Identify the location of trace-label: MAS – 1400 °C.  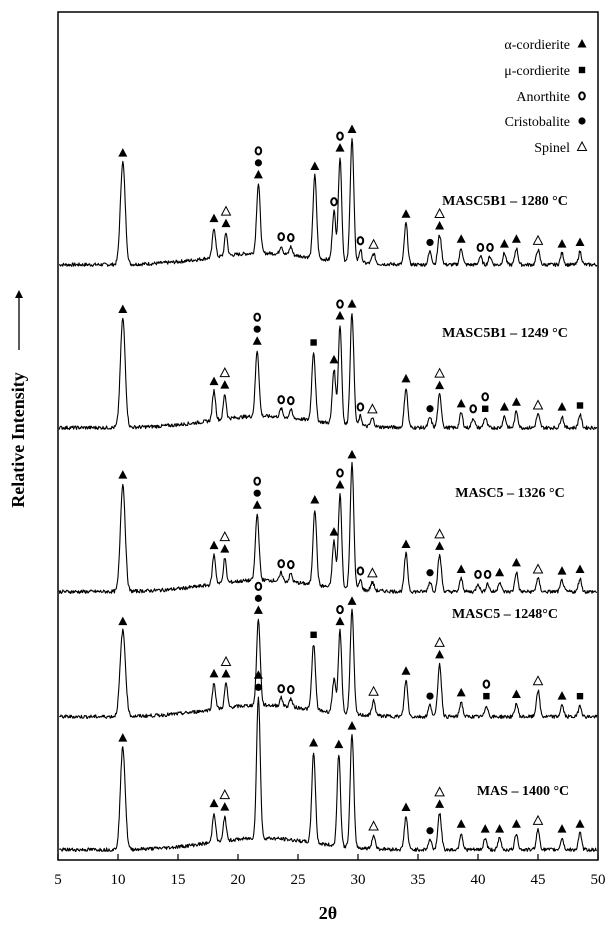
(523, 791).